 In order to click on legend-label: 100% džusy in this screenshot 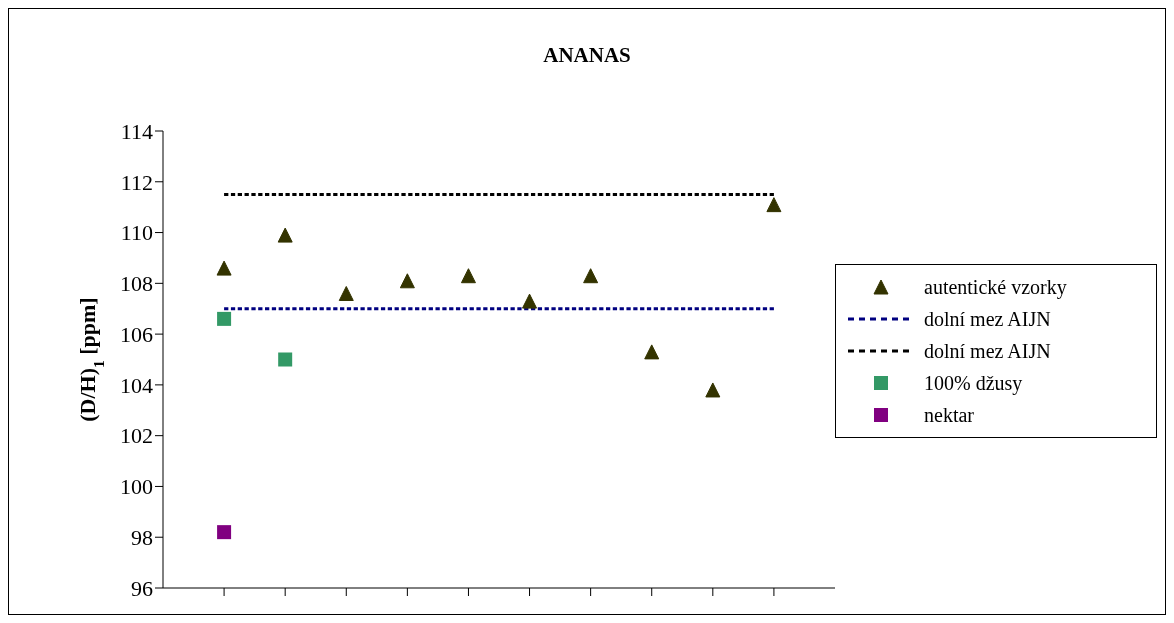, I will do `click(973, 383)`.